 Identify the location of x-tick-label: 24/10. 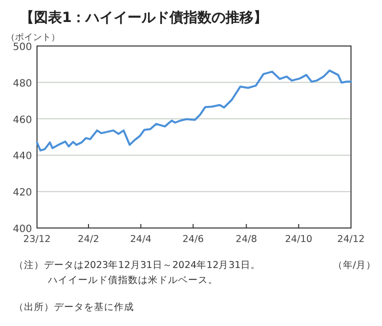
(298, 239).